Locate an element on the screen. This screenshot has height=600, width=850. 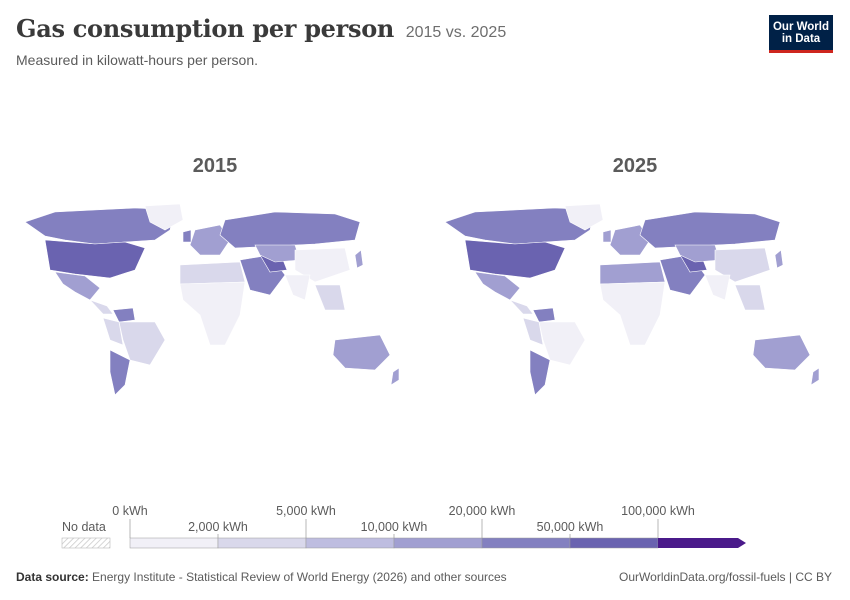
legend-no-data-label: No data is located at coordinates (84, 527).